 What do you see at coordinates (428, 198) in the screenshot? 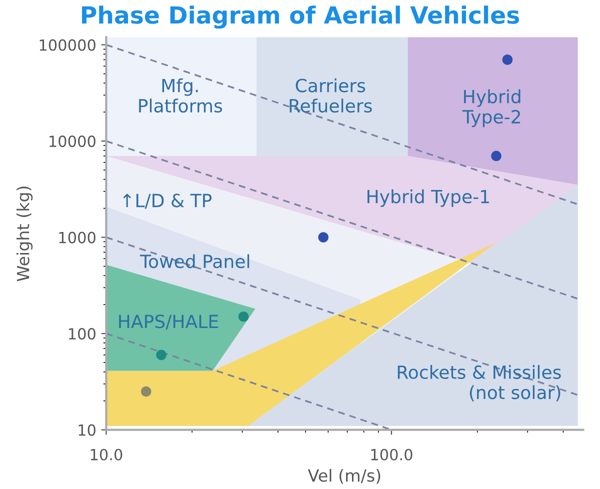
I see `annotation: Hybrid Type-1` at bounding box center [428, 198].